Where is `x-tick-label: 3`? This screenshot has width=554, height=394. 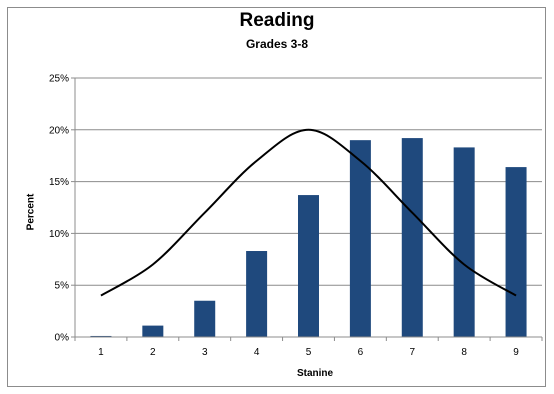 x-tick-label: 3 is located at coordinates (205, 352).